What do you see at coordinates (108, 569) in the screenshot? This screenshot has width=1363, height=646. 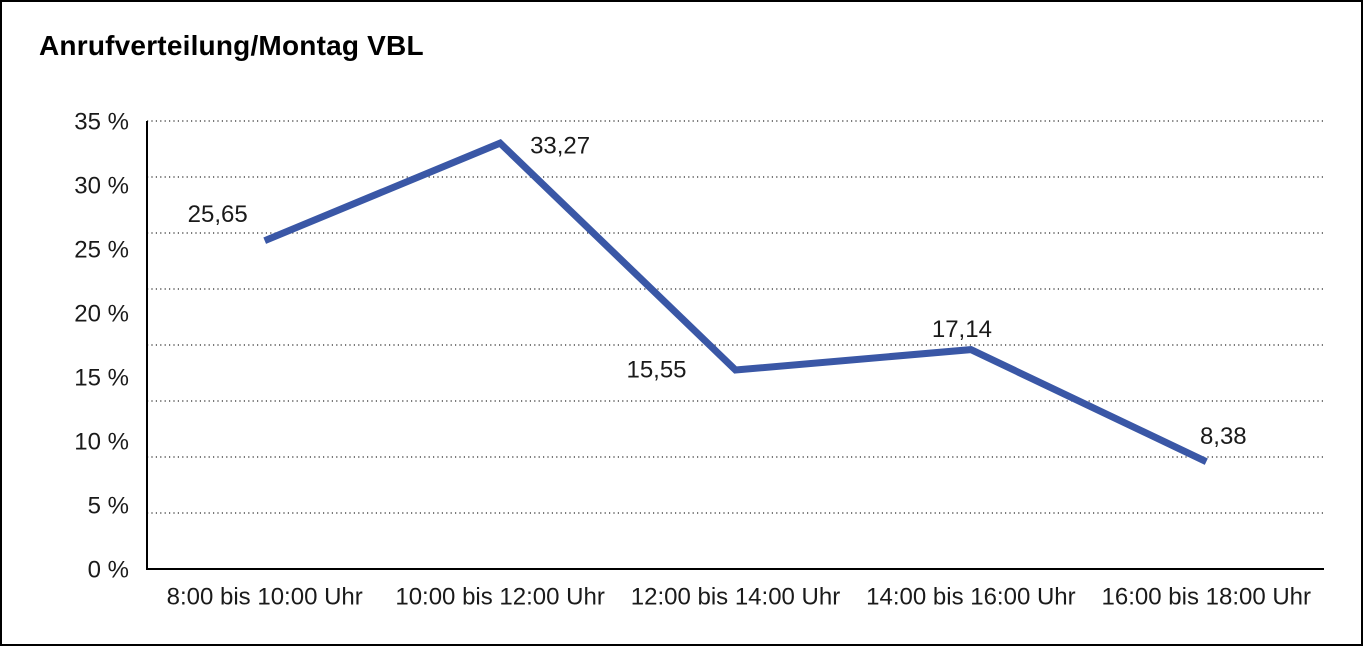 I see `y-tick-label: 0 %` at bounding box center [108, 569].